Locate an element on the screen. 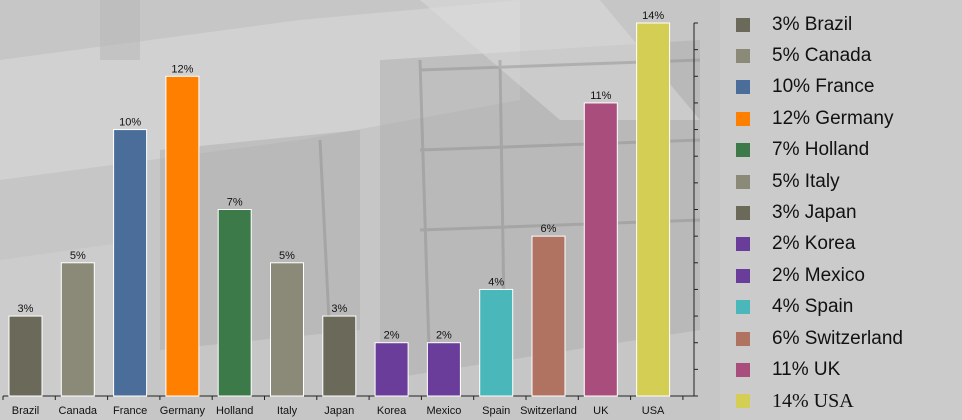  legend-item: 14% USA is located at coordinates (849, 401).